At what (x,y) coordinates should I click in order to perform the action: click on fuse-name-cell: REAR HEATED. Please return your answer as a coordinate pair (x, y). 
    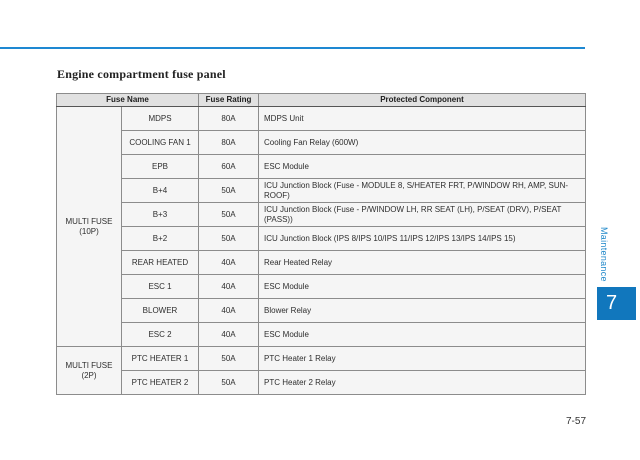
    Looking at the image, I should click on (160, 262).